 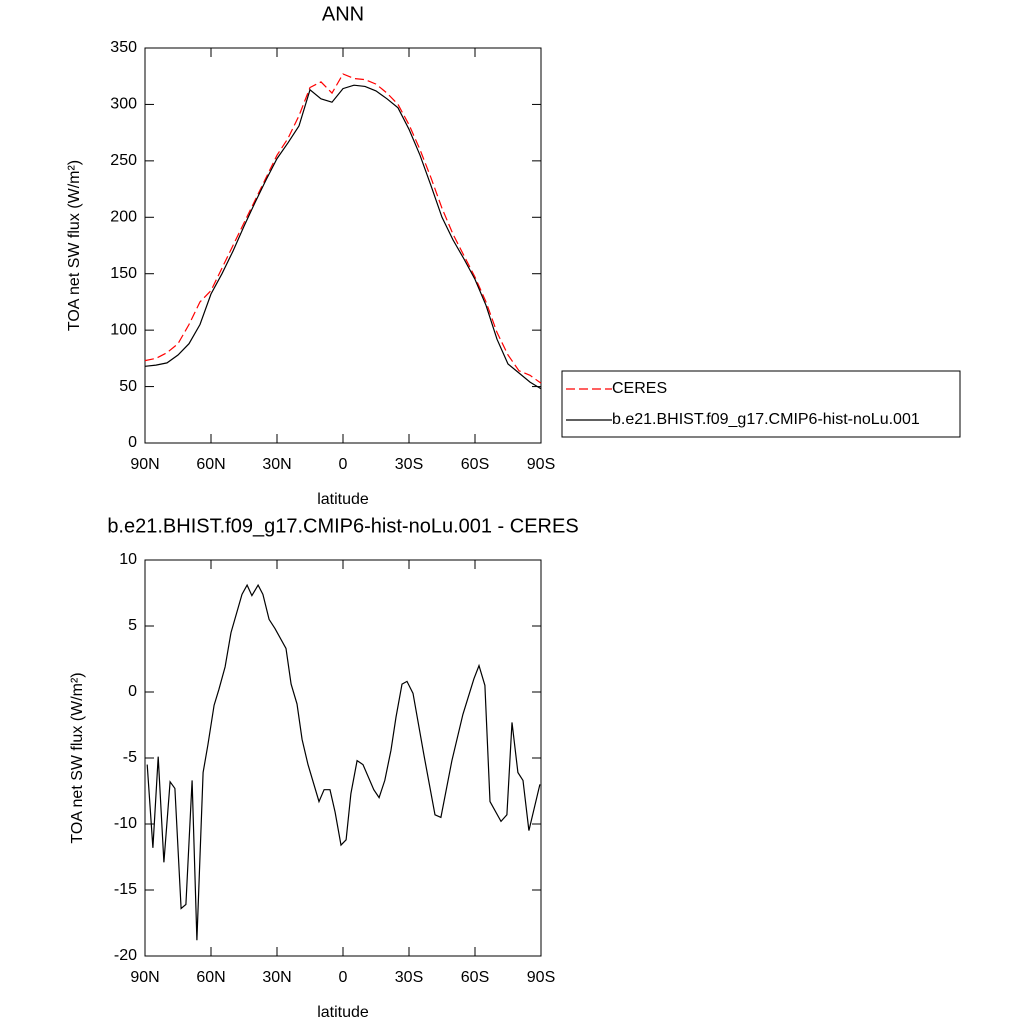 What do you see at coordinates (125, 955) in the screenshot?
I see `y-tick-label: -20` at bounding box center [125, 955].